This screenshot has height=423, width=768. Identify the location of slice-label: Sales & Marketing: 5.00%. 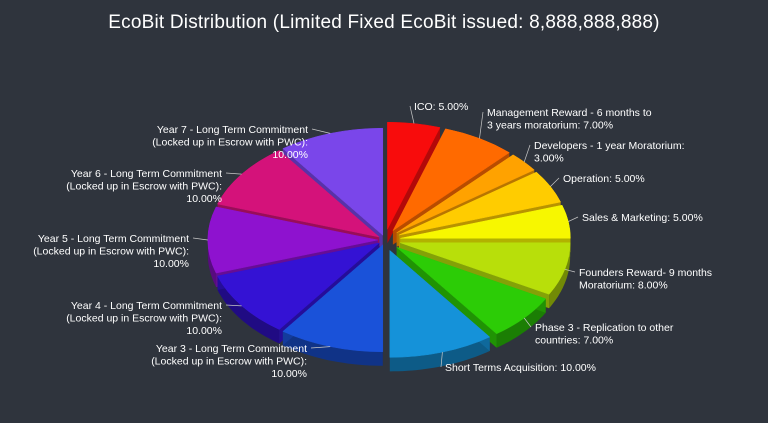
(642, 218).